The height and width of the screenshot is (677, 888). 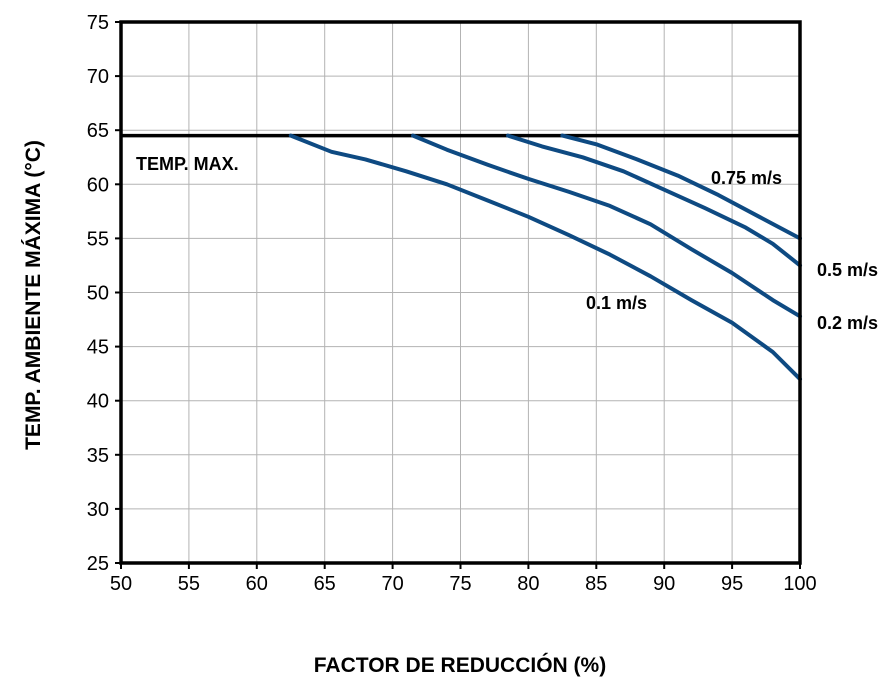 I want to click on x-tick-label: 90, so click(x=664, y=584).